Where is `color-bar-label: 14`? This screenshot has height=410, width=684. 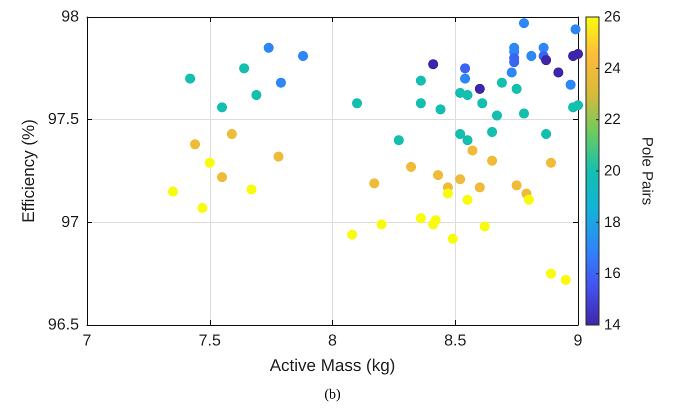 color-bar-label: 14 is located at coordinates (612, 325).